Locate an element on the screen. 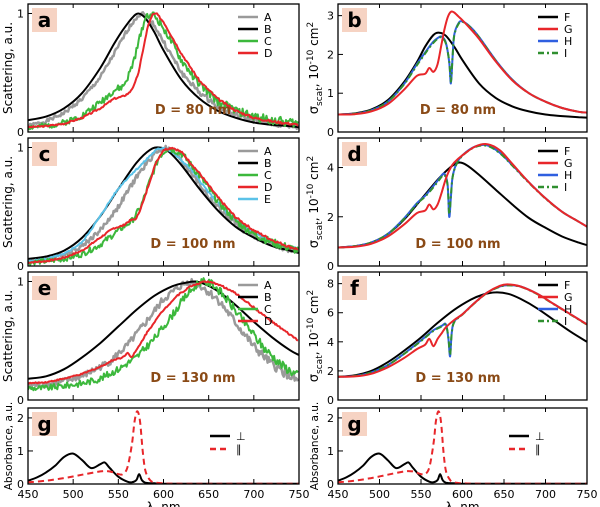 The height and width of the screenshot is (507, 600). series-line-A is located at coordinates (163, 333).